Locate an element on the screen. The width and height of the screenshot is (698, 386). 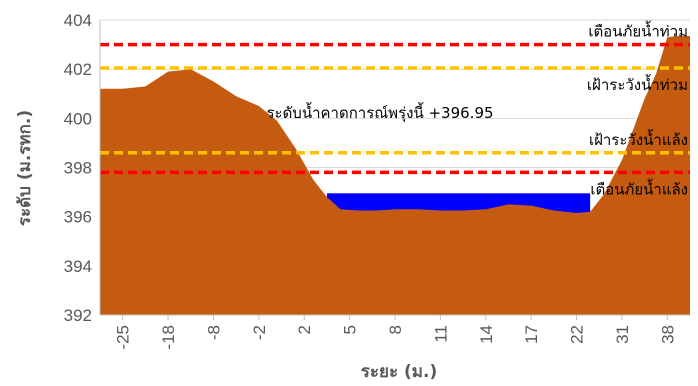
x-tick-label: 38 is located at coordinates (667, 334).